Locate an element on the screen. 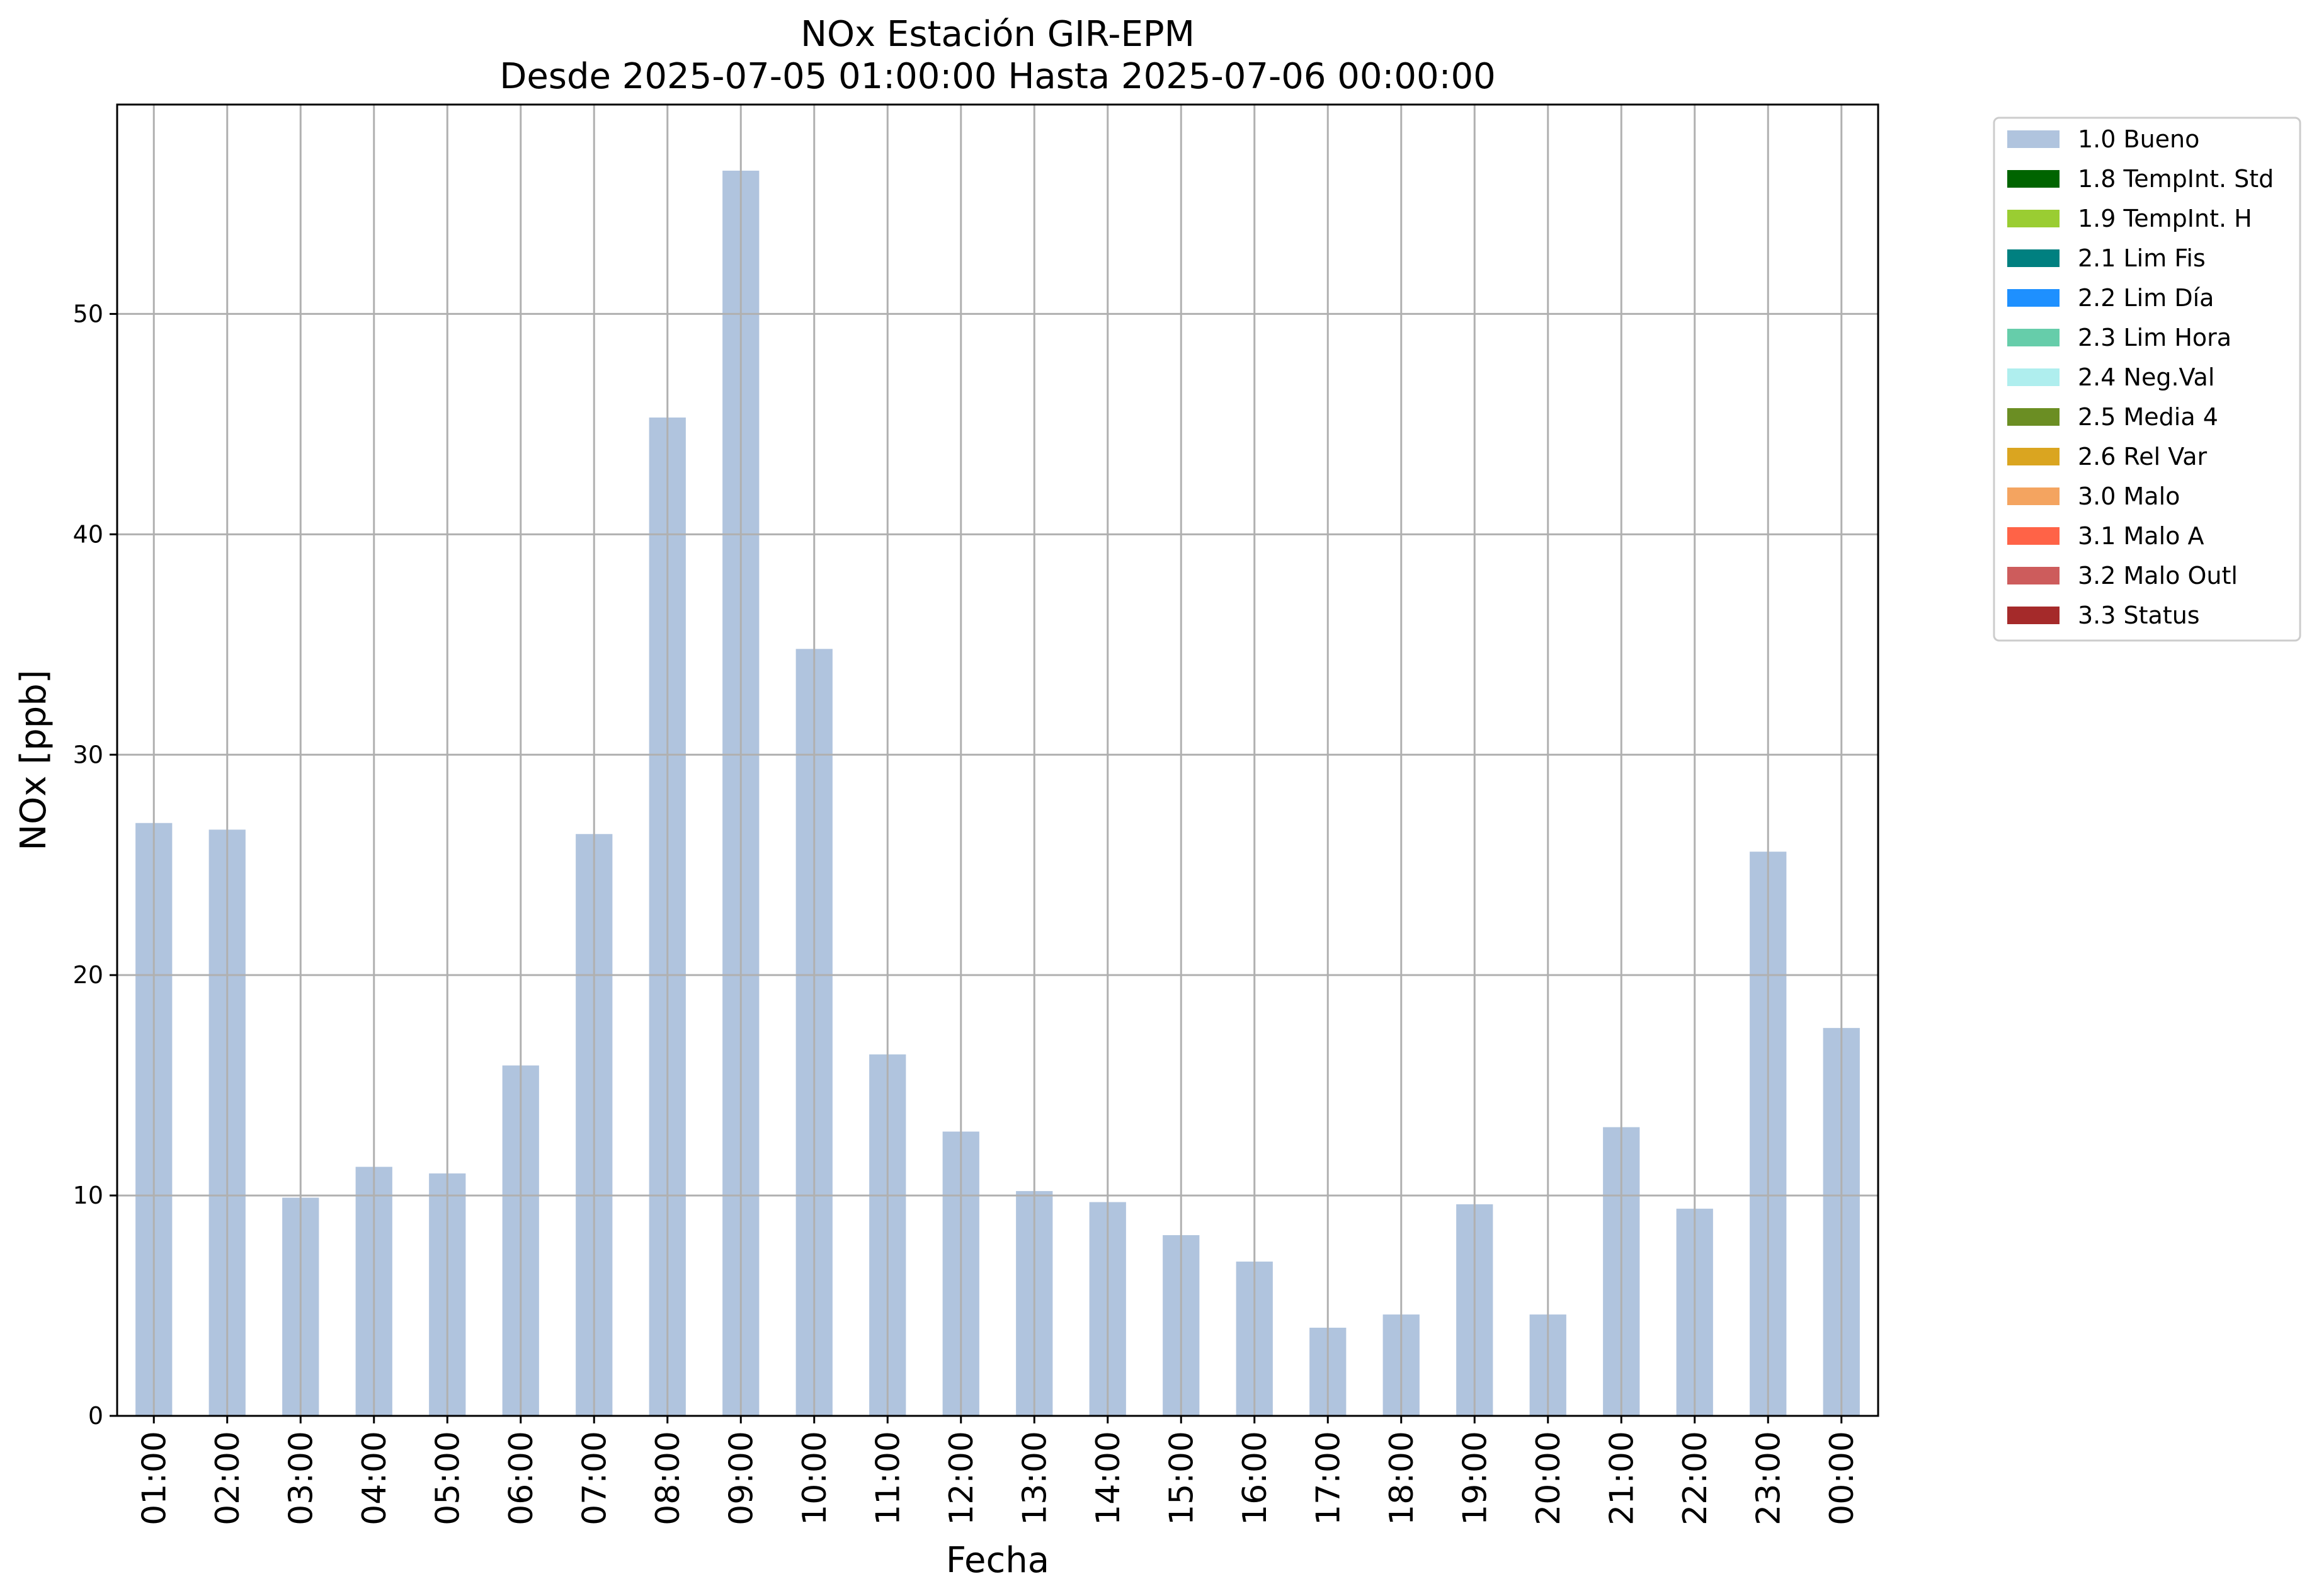  legend-frame is located at coordinates (2147, 379).